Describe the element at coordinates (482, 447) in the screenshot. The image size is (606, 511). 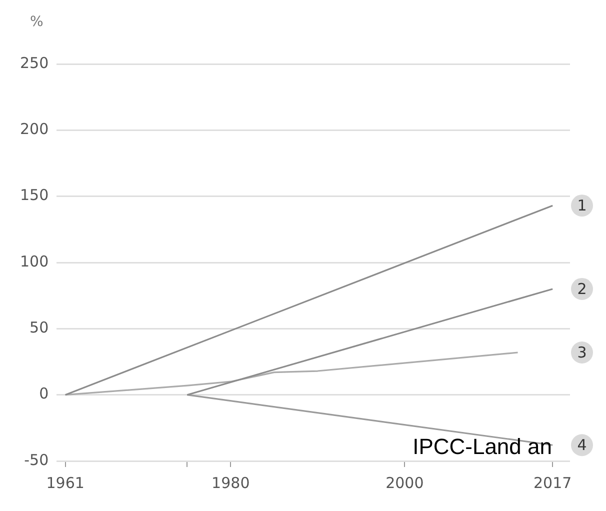
I see `annotation: IPCC-Land an` at that location.